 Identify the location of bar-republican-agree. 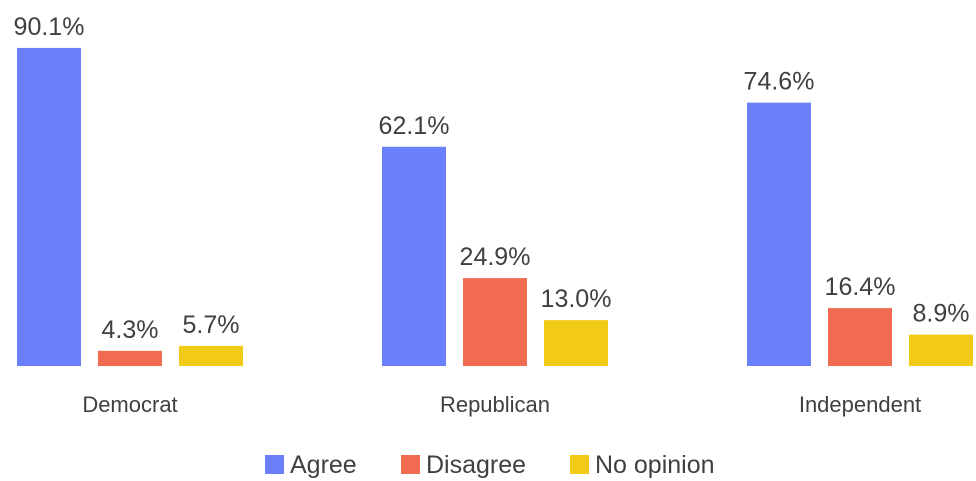
(414, 256).